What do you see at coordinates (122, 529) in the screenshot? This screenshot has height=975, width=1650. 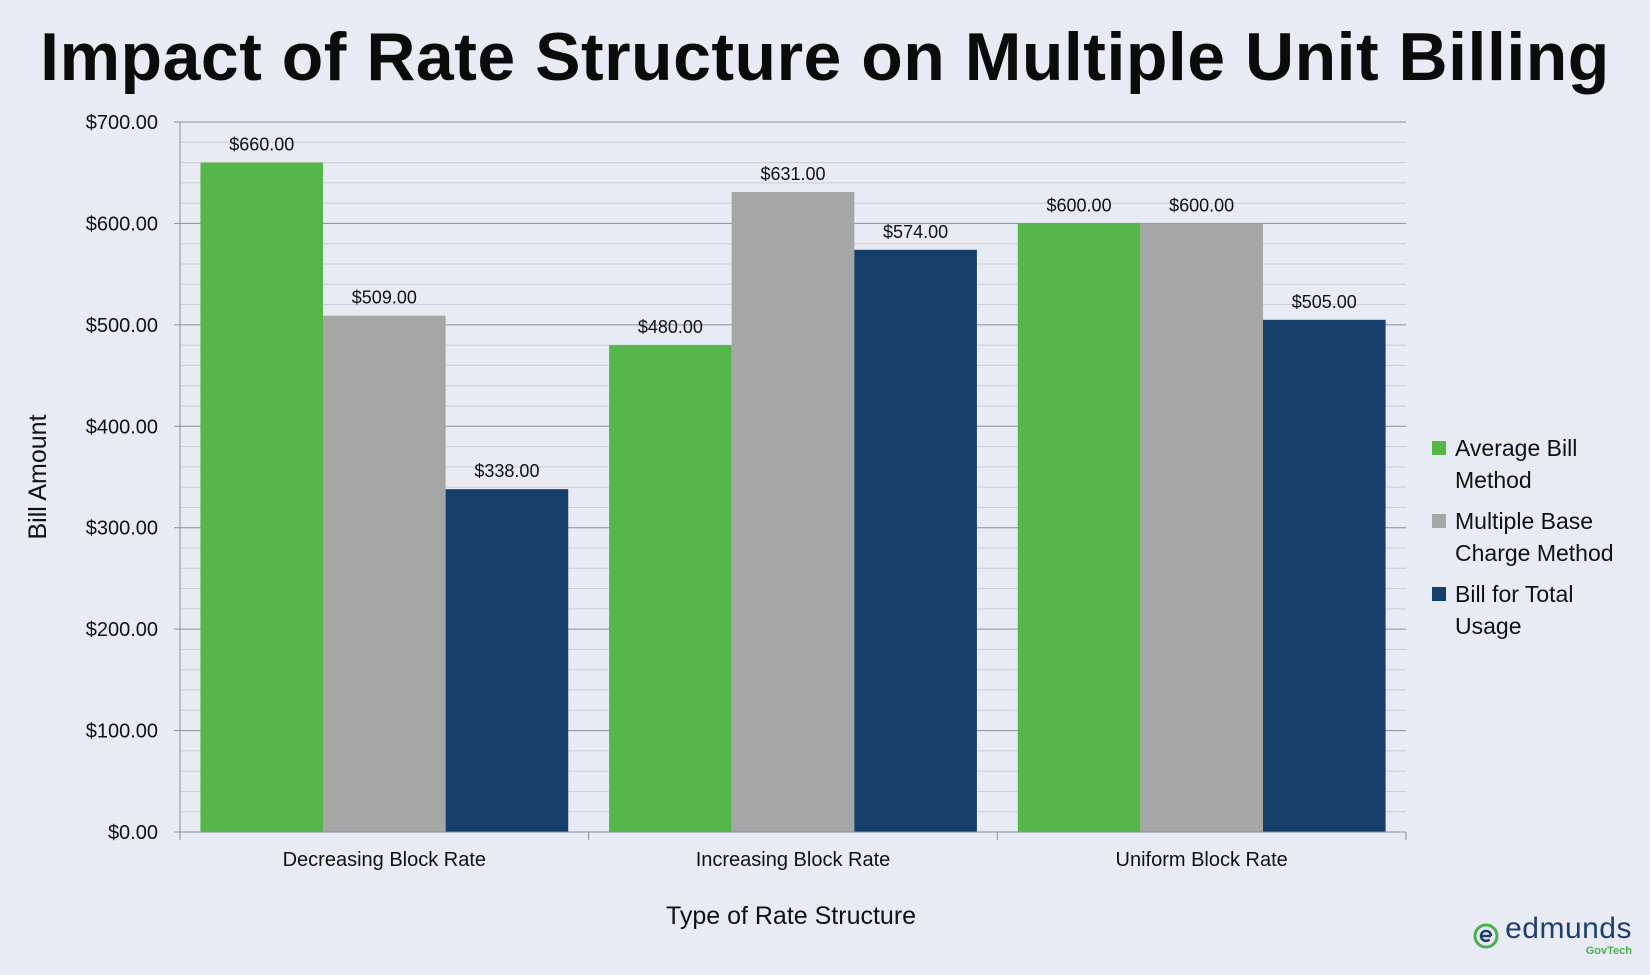 I see `y-tick-label: $300.00` at bounding box center [122, 529].